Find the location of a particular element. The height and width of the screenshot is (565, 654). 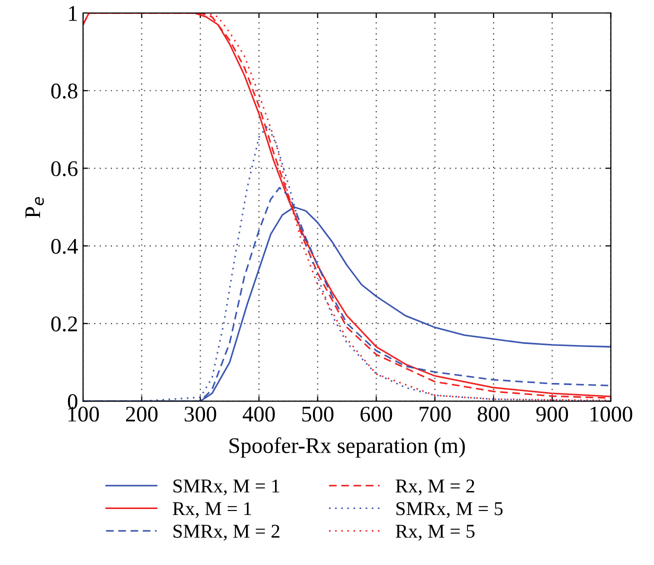

x-tick-label: 1000 is located at coordinates (611, 414).